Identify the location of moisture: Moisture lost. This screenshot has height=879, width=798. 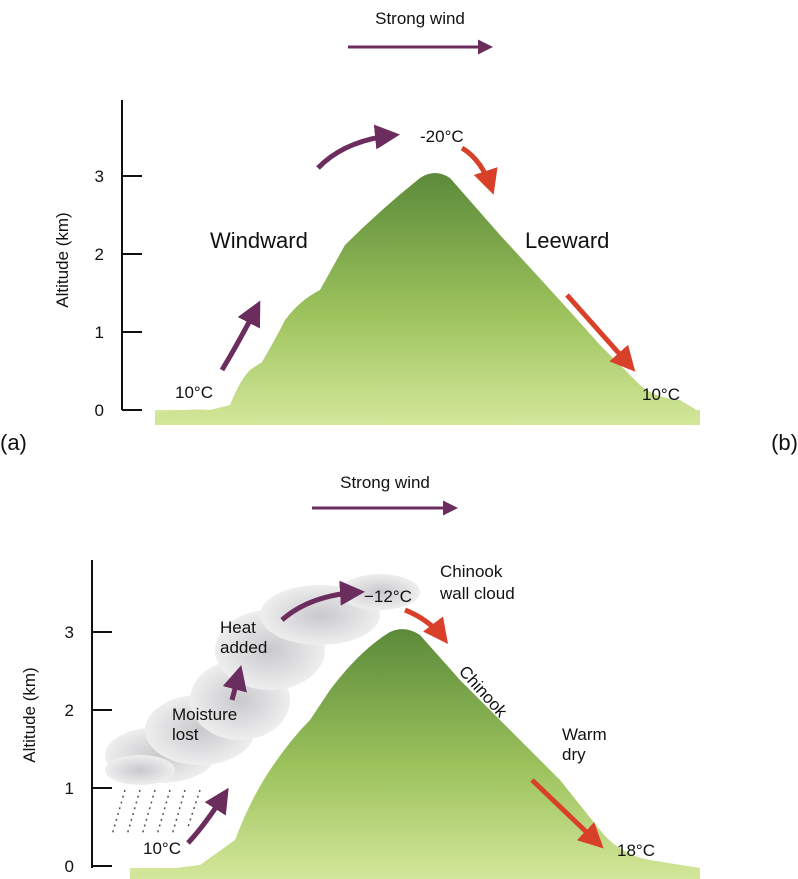
(204, 724).